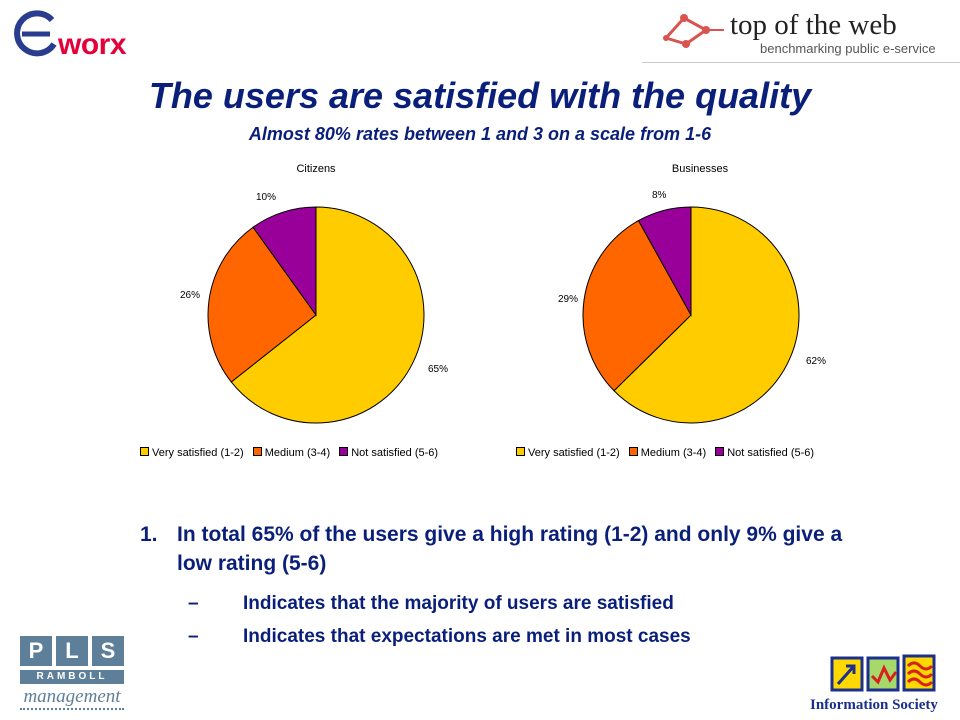 This screenshot has height=720, width=960. I want to click on pls-letter: S, so click(108, 651).